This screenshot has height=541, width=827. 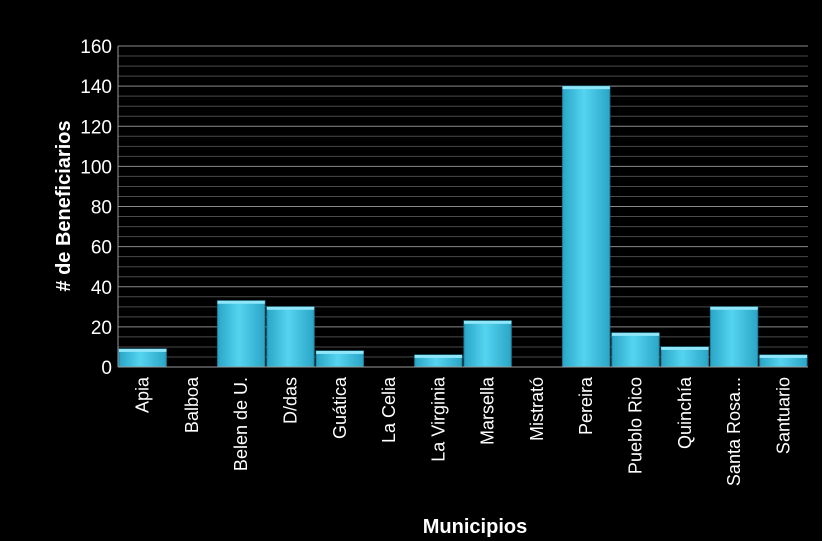 What do you see at coordinates (475, 527) in the screenshot?
I see `x-axis-title: Municipios` at bounding box center [475, 527].